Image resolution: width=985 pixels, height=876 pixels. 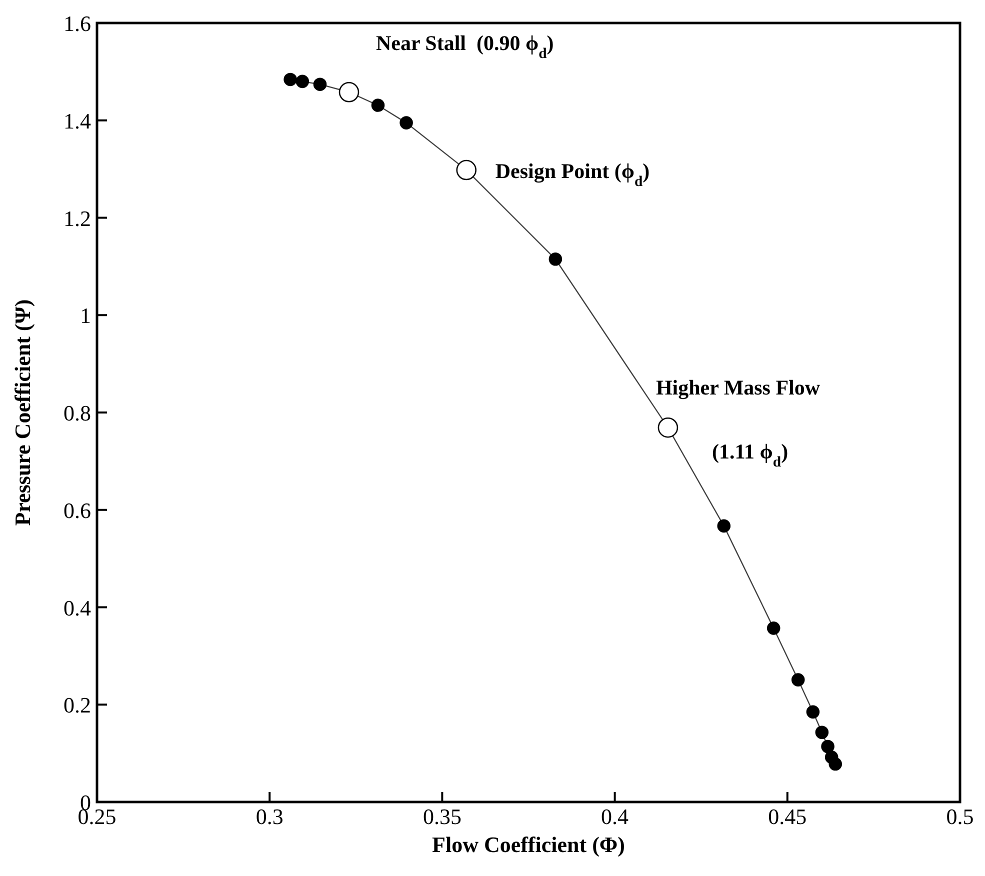 I want to click on x-tick-label: 0.45, so click(x=787, y=816).